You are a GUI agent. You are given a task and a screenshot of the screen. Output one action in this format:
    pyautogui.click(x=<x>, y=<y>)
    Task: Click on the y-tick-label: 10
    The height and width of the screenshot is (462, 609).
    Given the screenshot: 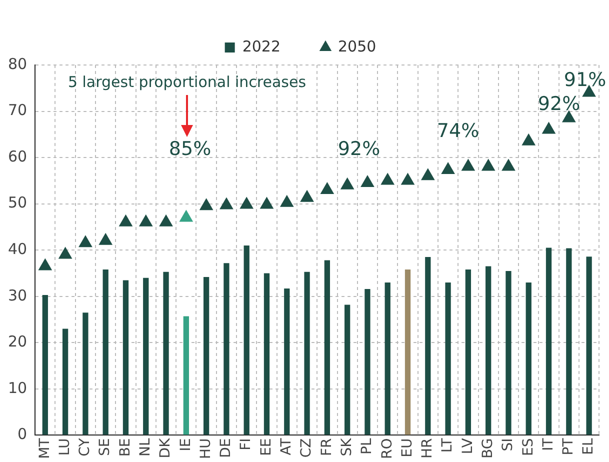 What is the action you would take?
    pyautogui.click(x=18, y=387)
    